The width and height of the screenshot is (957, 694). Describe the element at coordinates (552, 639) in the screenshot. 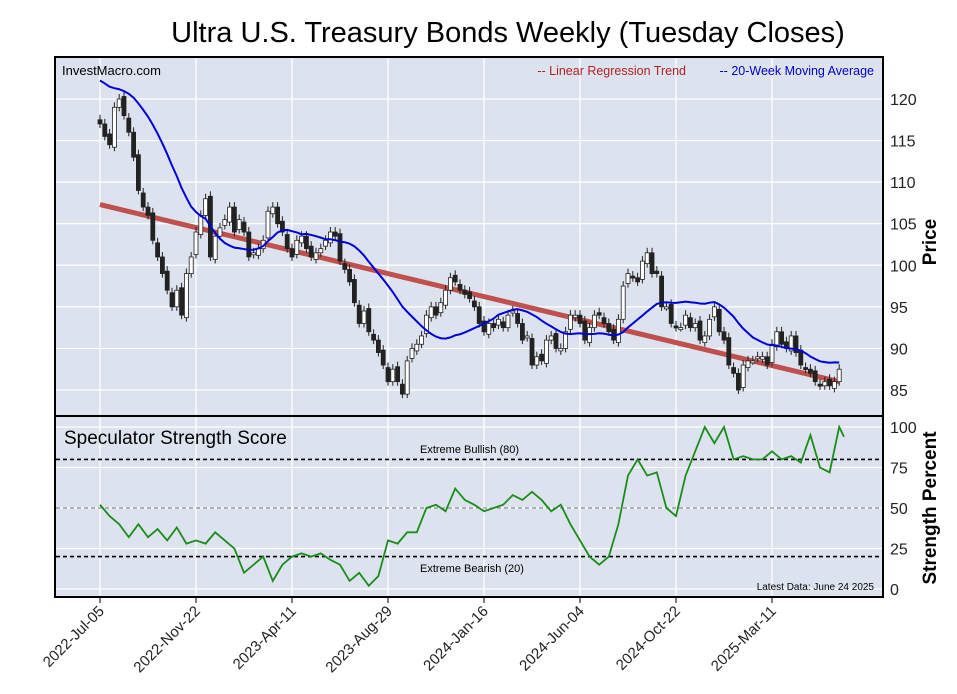

I see `x-tick-label: 2024-Jun-04` at that location.